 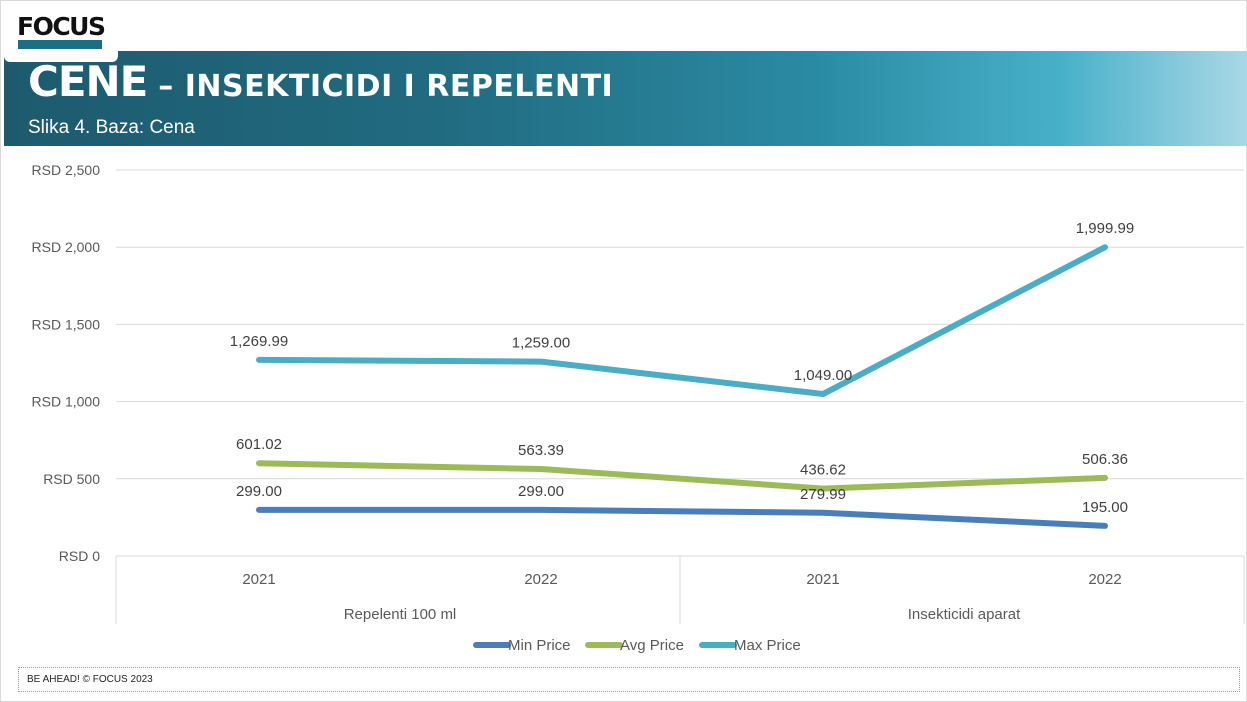 What do you see at coordinates (66, 324) in the screenshot?
I see `y-tick-label: RSD 1,500` at bounding box center [66, 324].